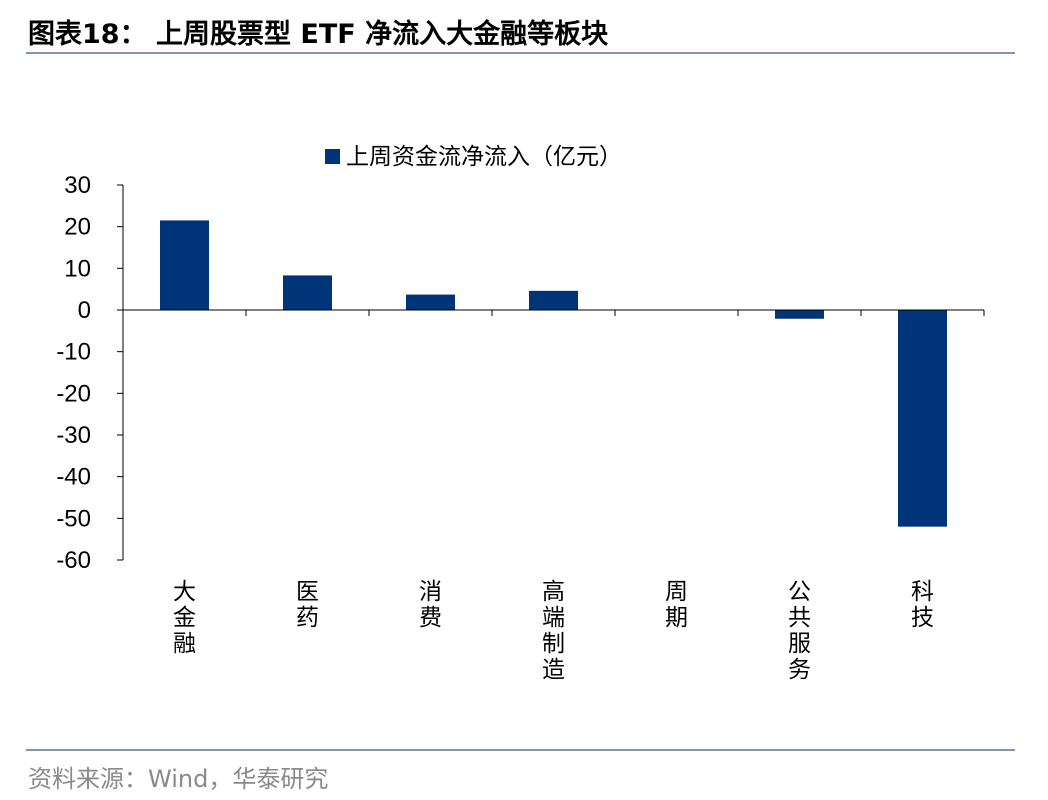 The height and width of the screenshot is (800, 1048). I want to click on x-axis, so click(553, 312).